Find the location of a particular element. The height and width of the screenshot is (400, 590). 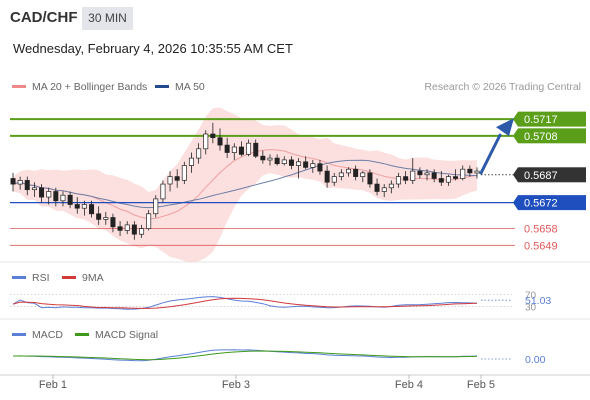

price-tag-pivot-text: 0.5672 is located at coordinates (541, 204).